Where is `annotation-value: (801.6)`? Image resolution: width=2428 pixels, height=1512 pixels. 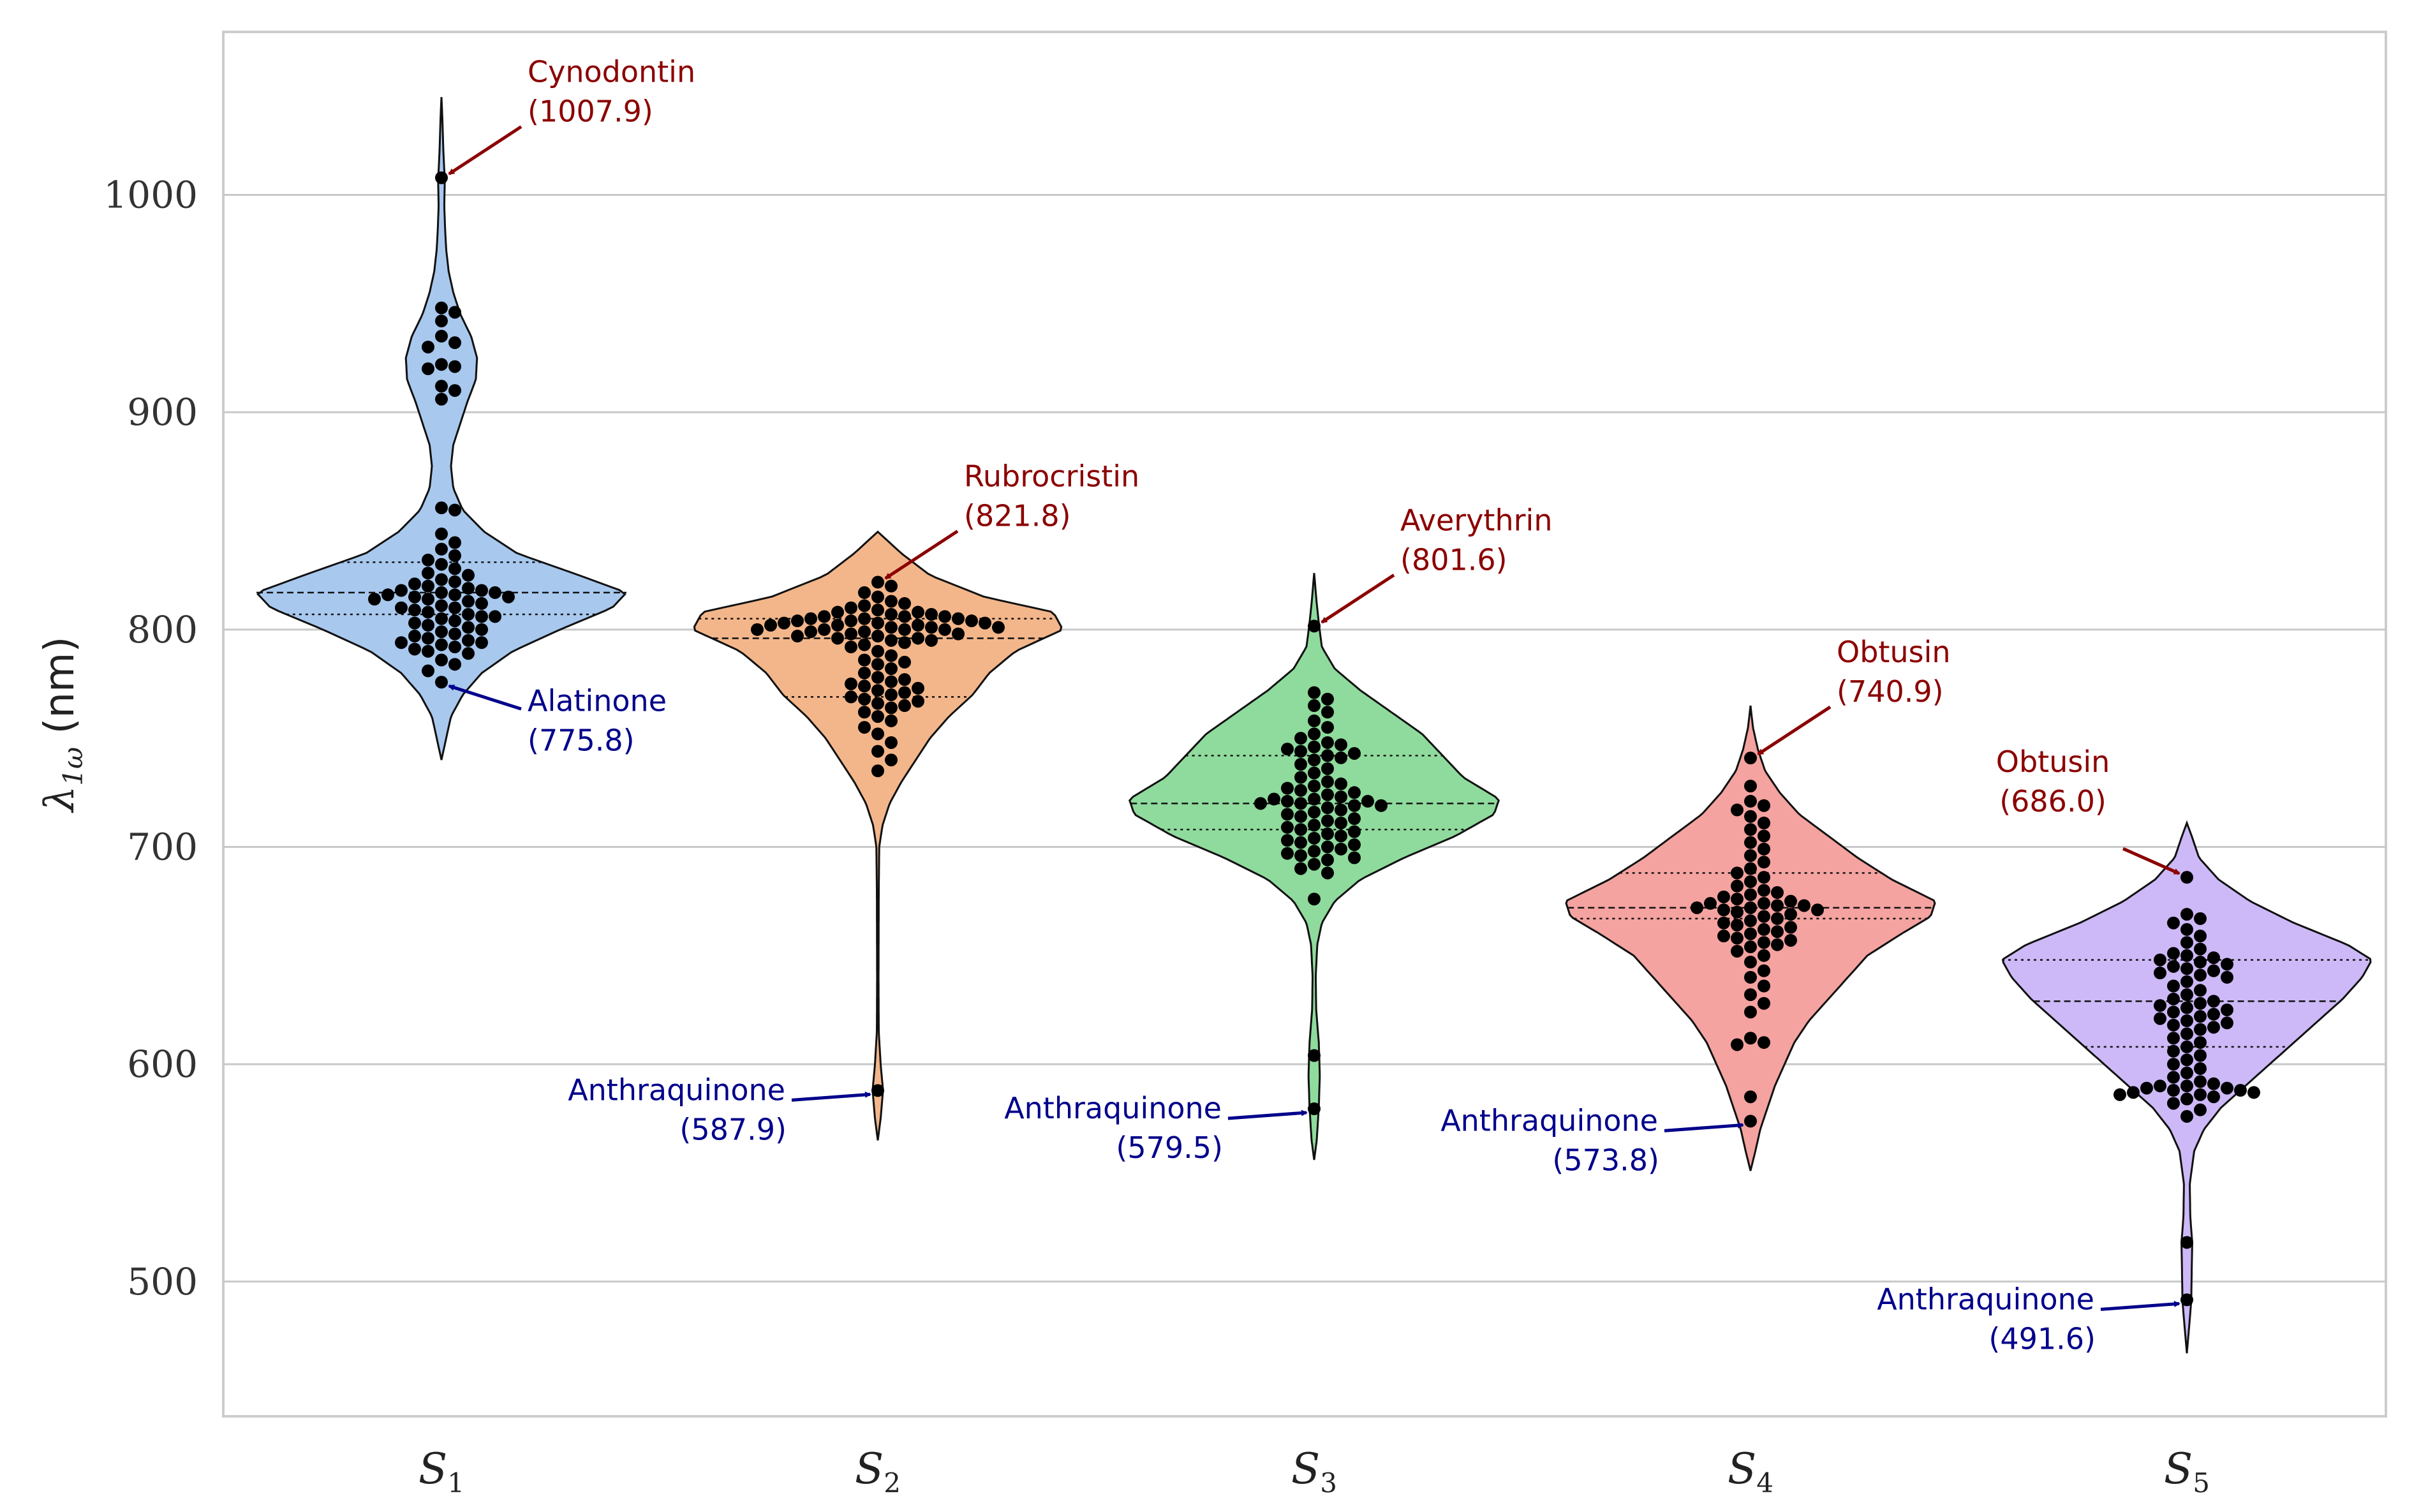
annotation-value: (801.6) is located at coordinates (1453, 559).